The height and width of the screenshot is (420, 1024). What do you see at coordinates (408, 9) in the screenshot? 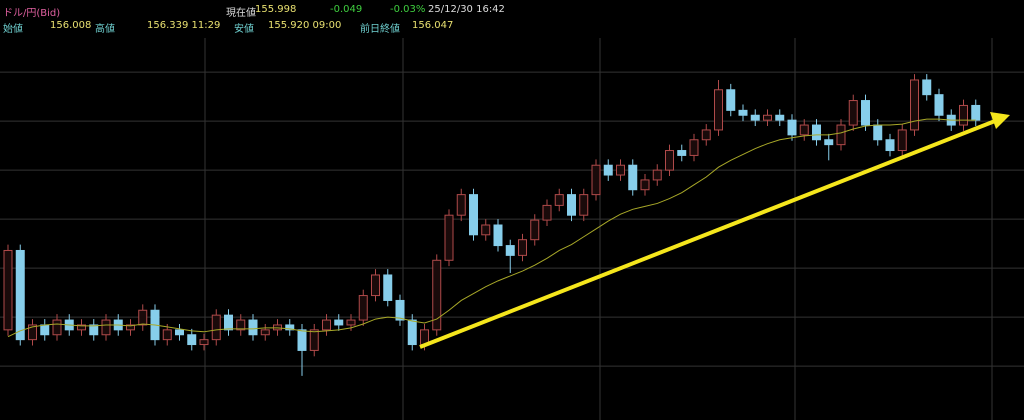
I see `value: -0.03%` at bounding box center [408, 9].